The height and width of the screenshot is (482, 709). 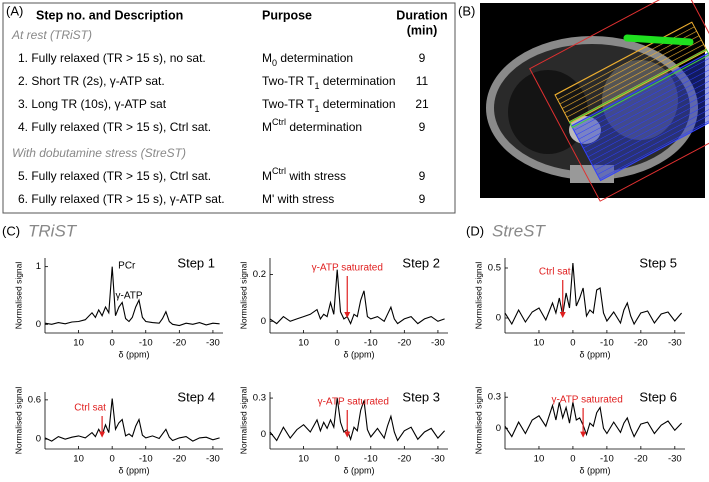 What do you see at coordinates (519, 230) in the screenshot?
I see `panel-title: StreST` at bounding box center [519, 230].